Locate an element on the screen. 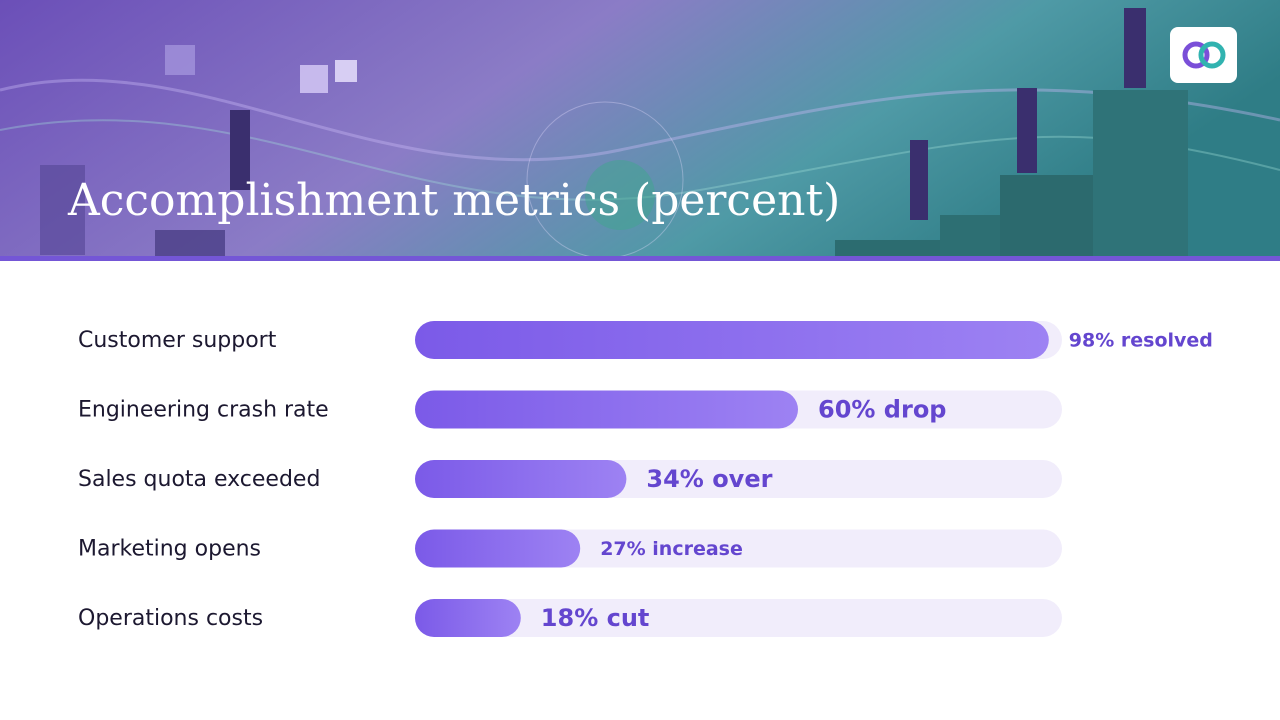 The width and height of the screenshot is (1280, 720). chart-title: Accomplishment metrics (percent) is located at coordinates (453, 200).